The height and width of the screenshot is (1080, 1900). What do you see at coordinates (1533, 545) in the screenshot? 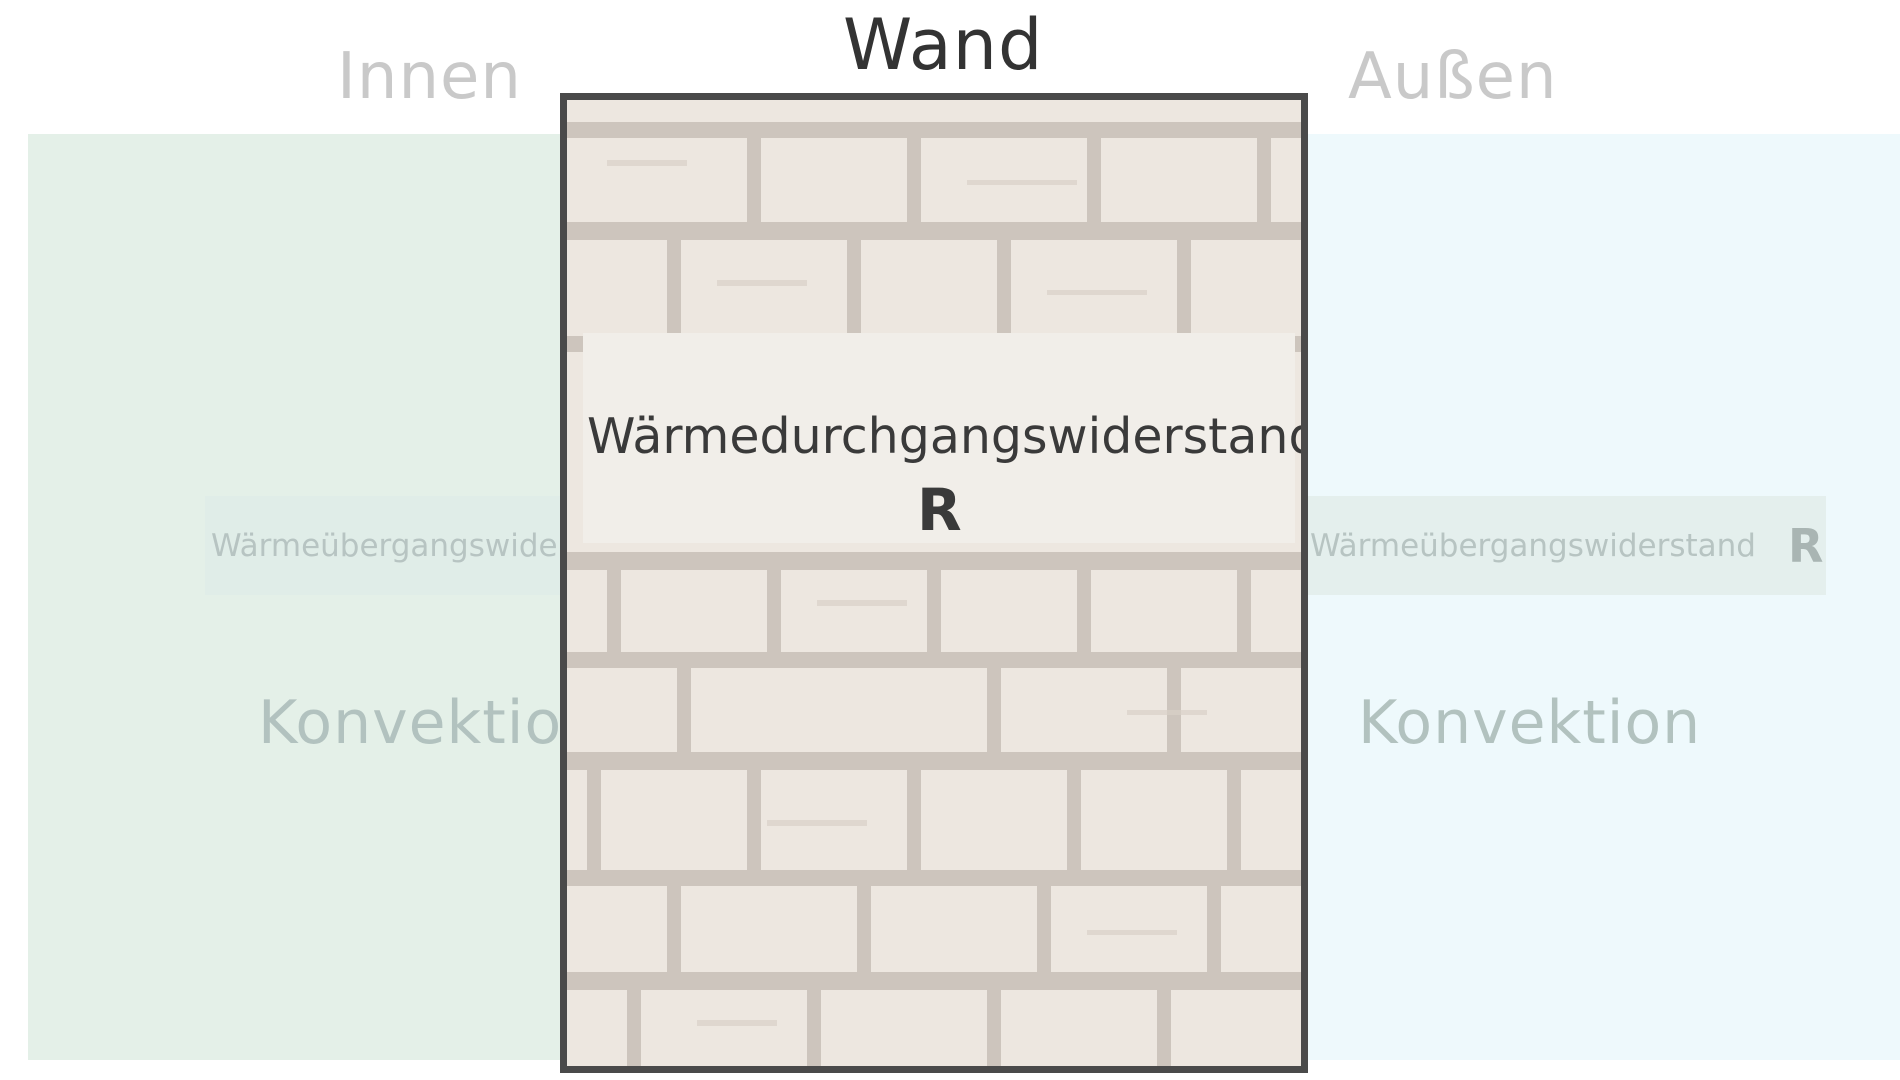
I see `outside-resistance-text: Wärmeübergangswiderstand` at bounding box center [1533, 545].